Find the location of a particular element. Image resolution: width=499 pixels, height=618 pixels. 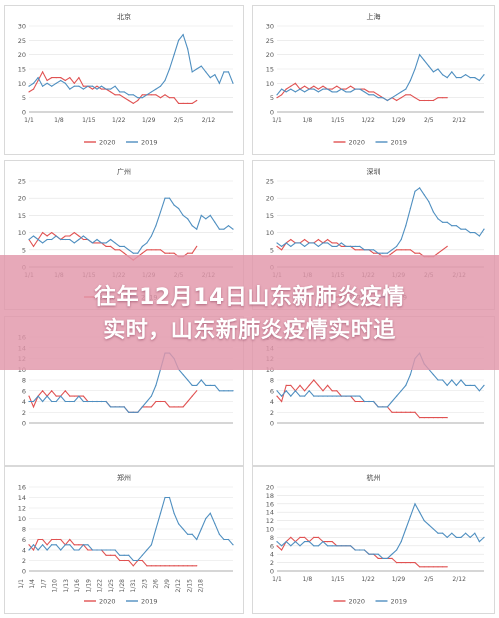

legend-label: 2019 is located at coordinates (149, 143).